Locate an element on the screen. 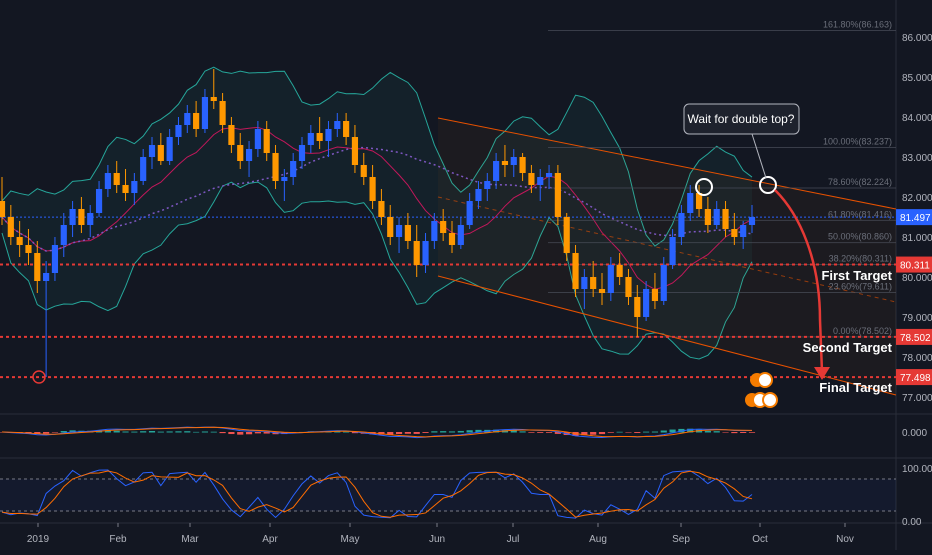 This screenshot has height=555, width=932. fib-level-label: 23.60%(79.611) is located at coordinates (860, 287).